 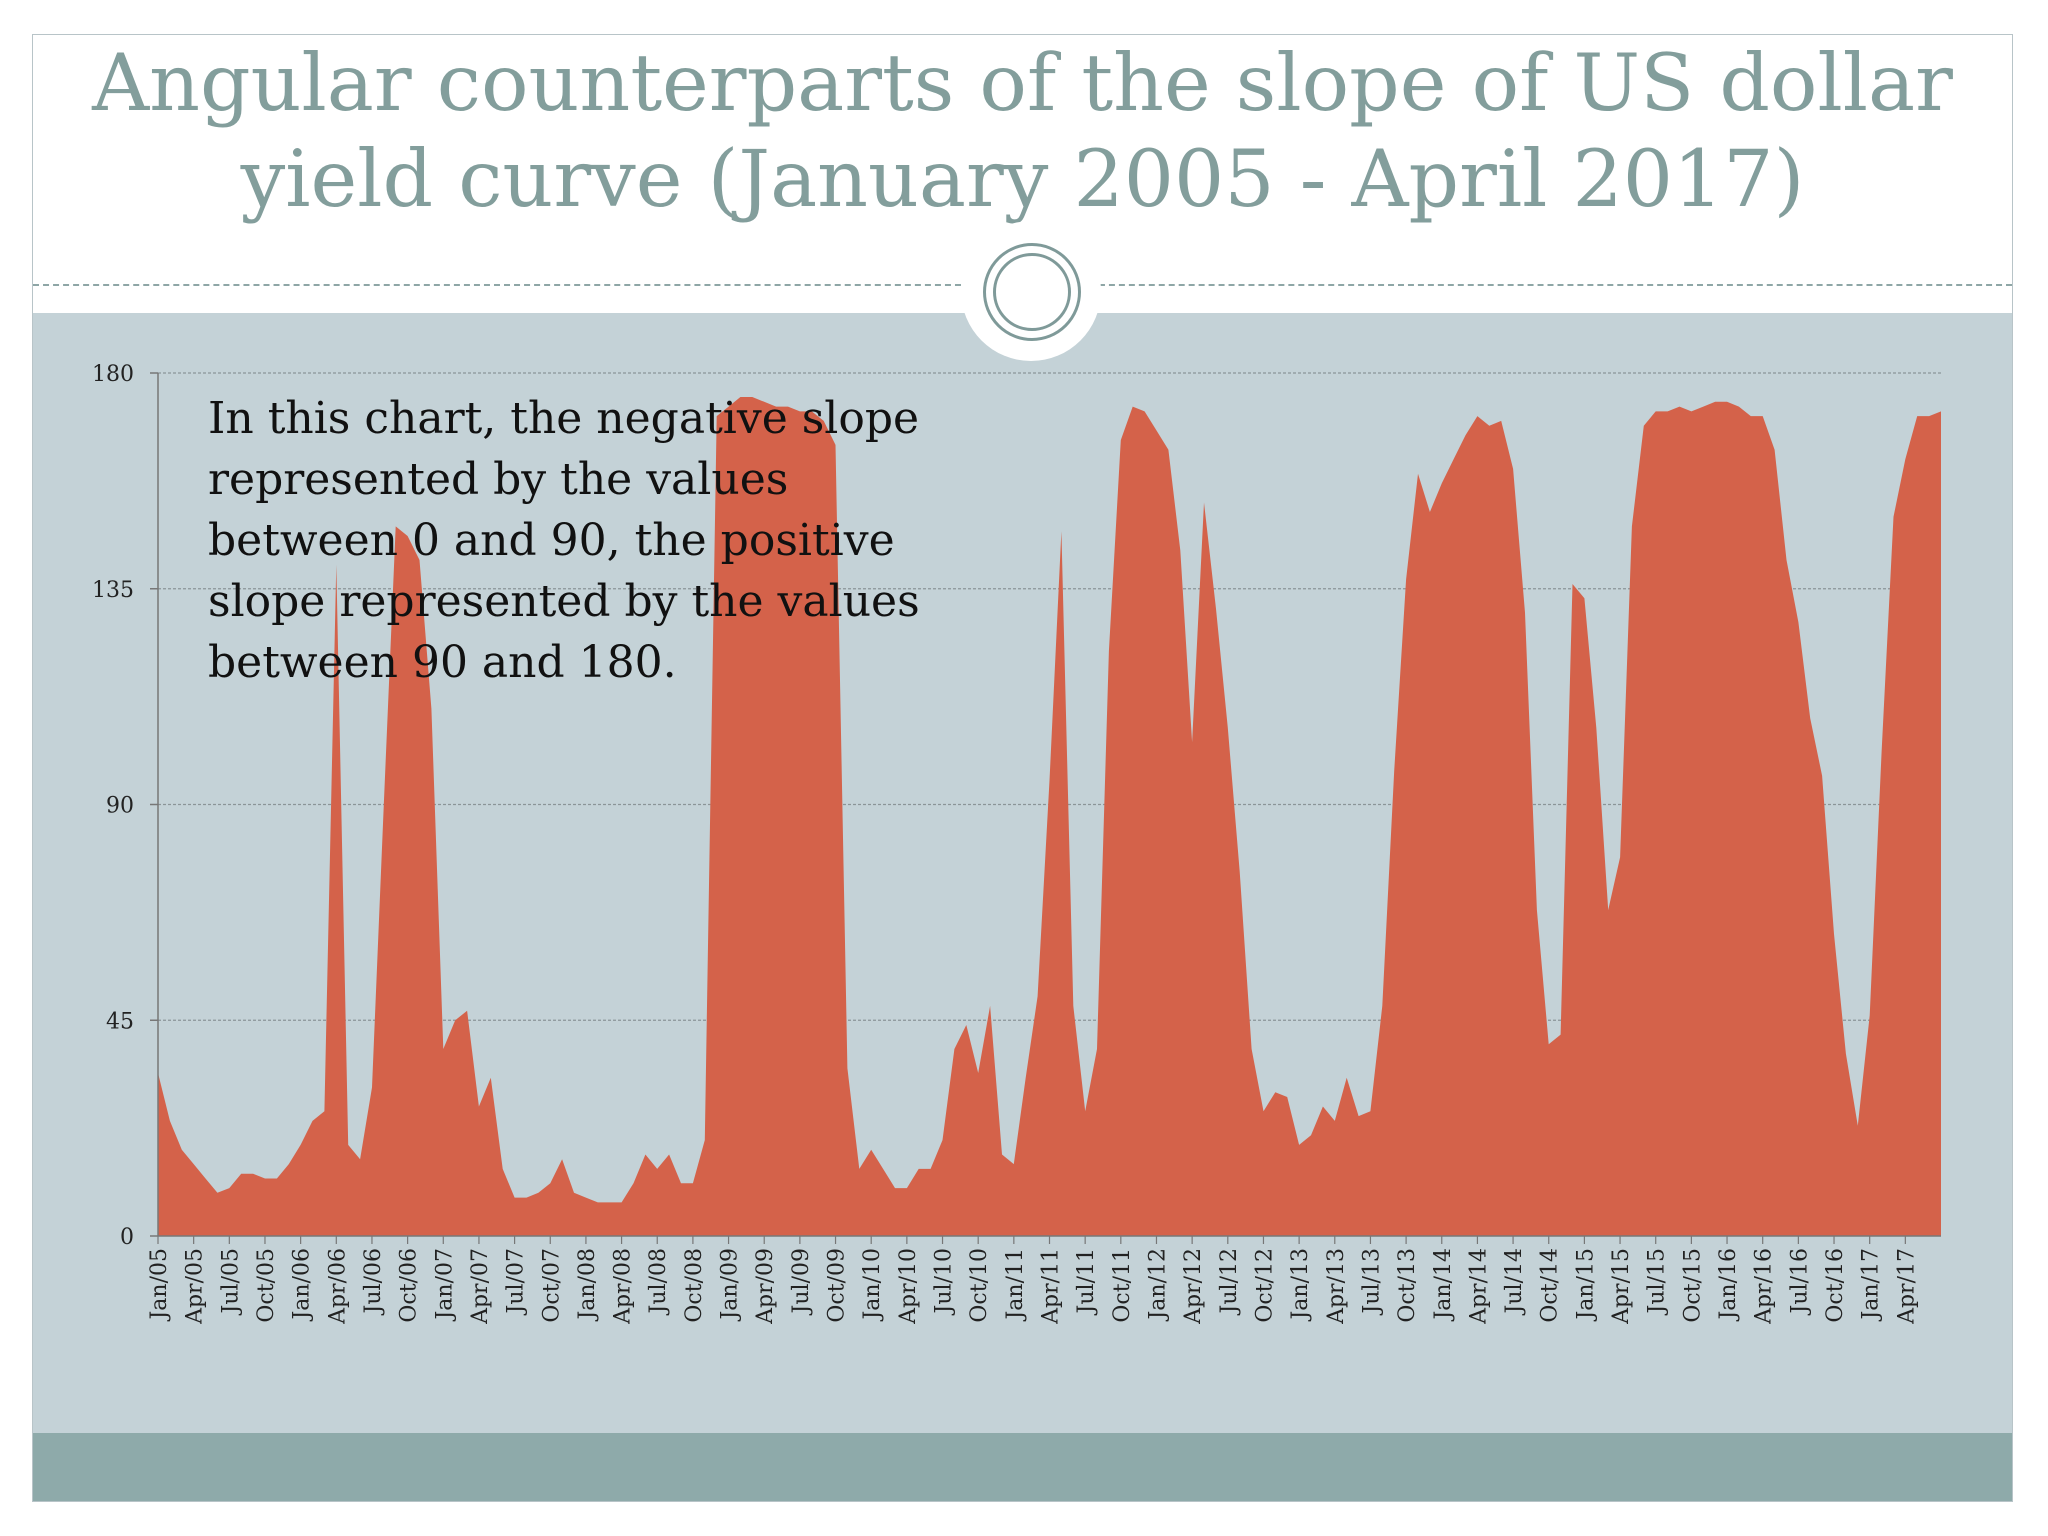 I want to click on x-tick-label: Oct/15, so click(x=1692, y=1285).